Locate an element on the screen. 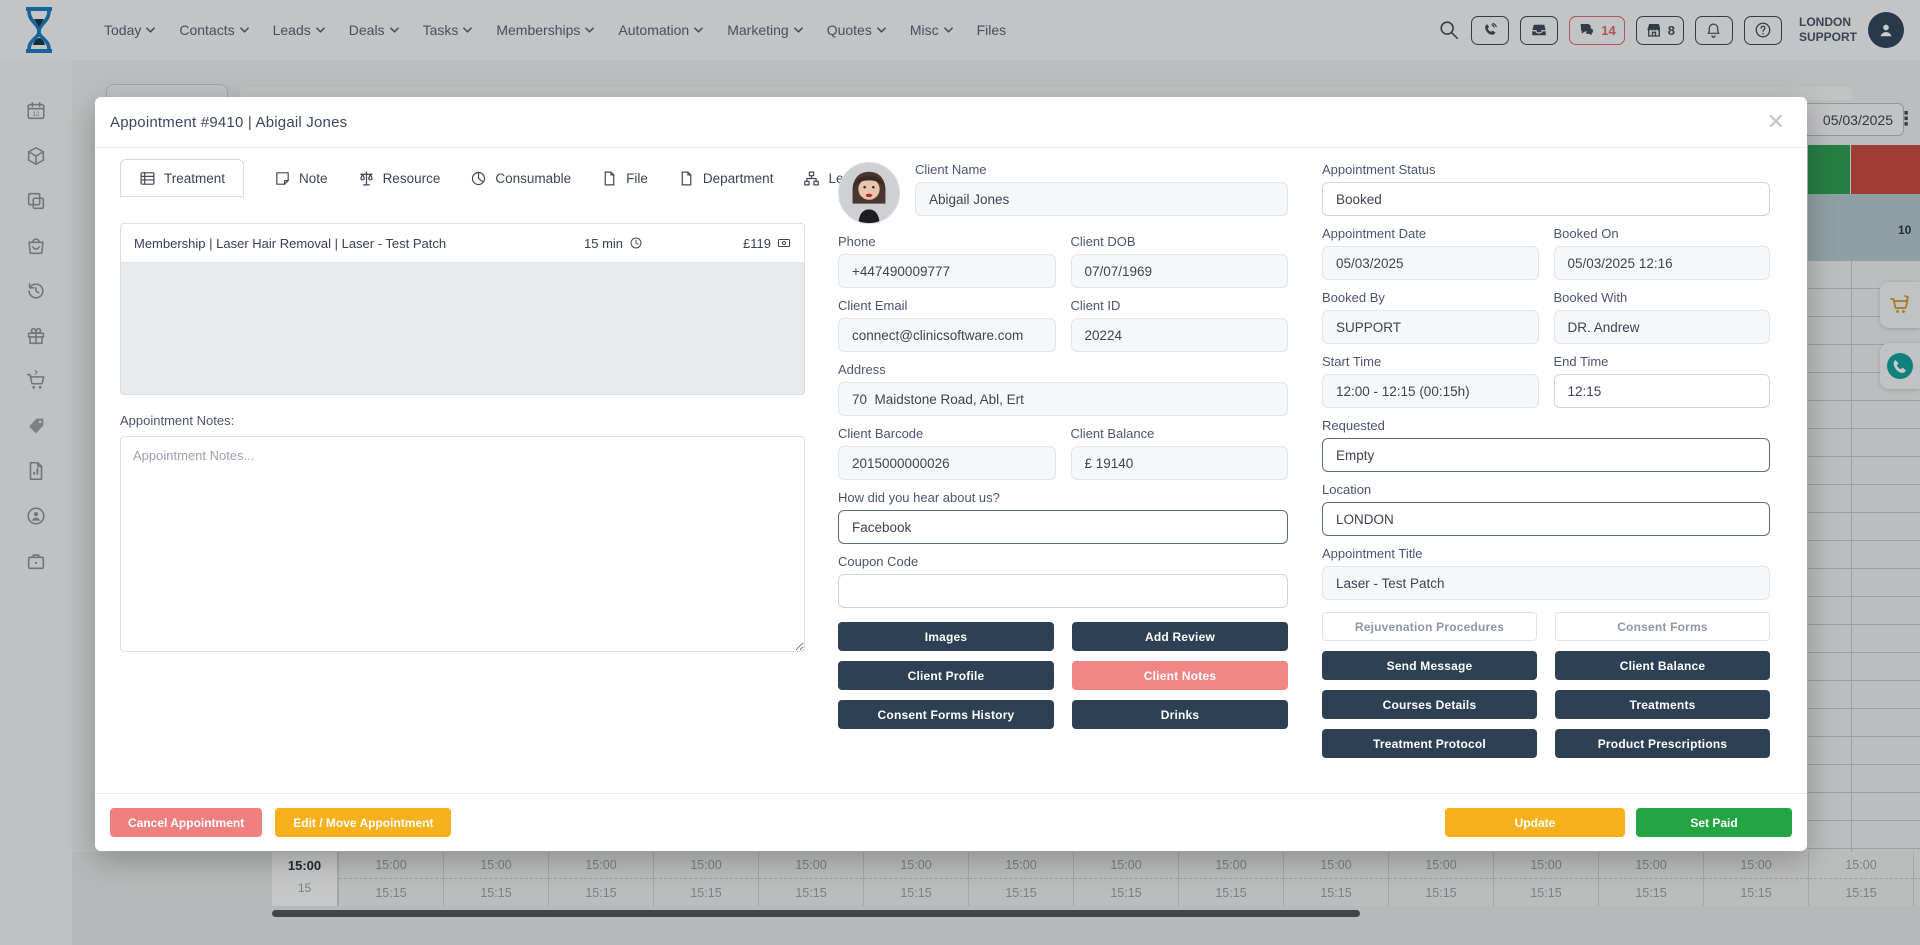 The image size is (1920, 945). edit-move-appointment-button: Edit / Move Appointment is located at coordinates (363, 822).